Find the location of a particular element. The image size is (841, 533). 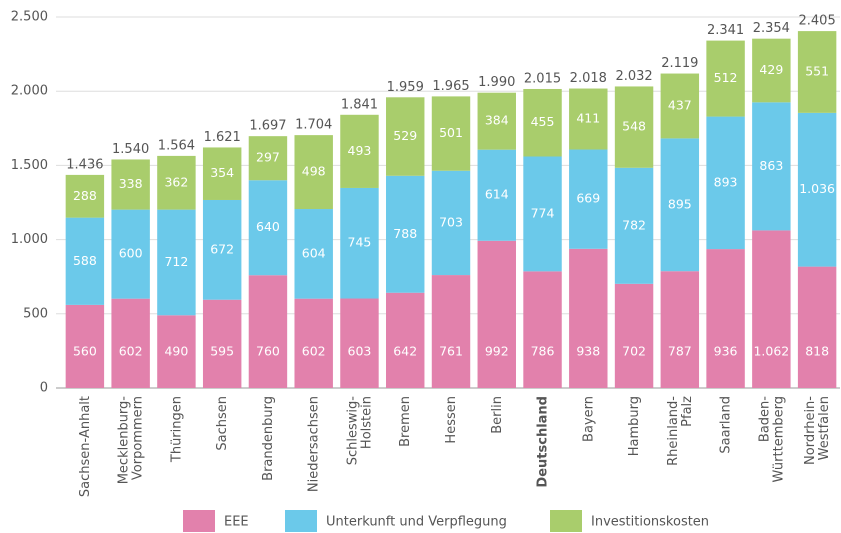

x-tick-label-text: Niedersachsen is located at coordinates (313, 444).